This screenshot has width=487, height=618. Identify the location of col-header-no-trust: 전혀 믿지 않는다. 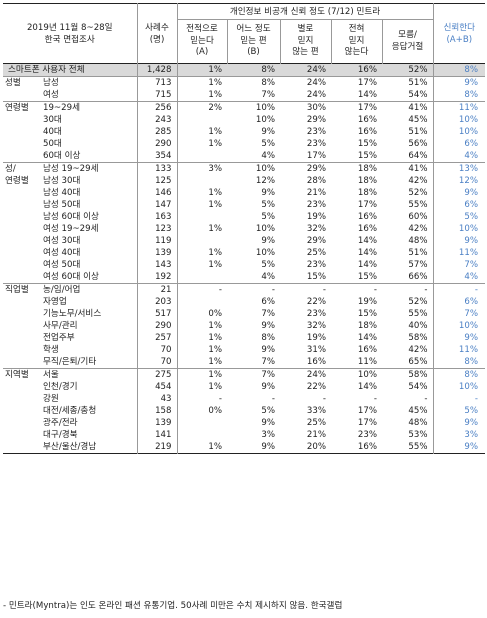
(357, 41).